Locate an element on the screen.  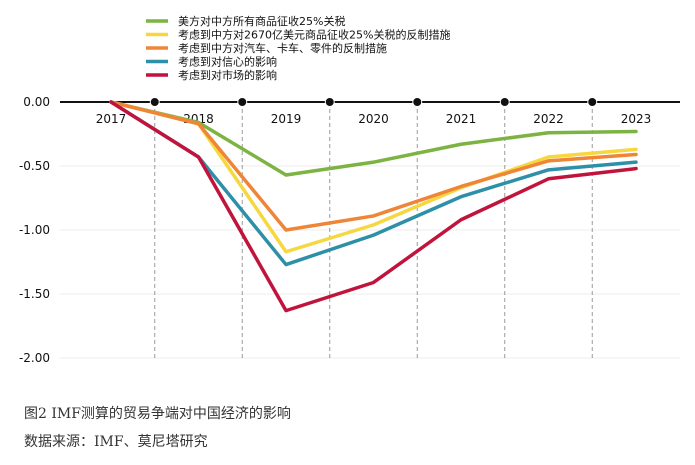
x-tick-label: 2022 is located at coordinates (548, 119).